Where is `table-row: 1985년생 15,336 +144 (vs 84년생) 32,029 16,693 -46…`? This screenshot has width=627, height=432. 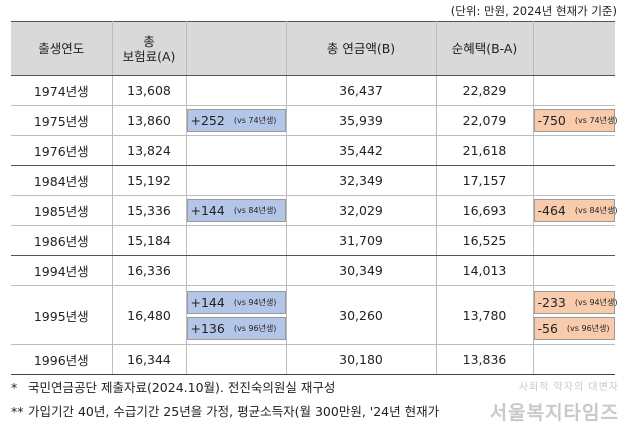 table-row: 1985년생 15,336 +144 (vs 84년생) 32,029 16,693 -46… is located at coordinates (314, 210).